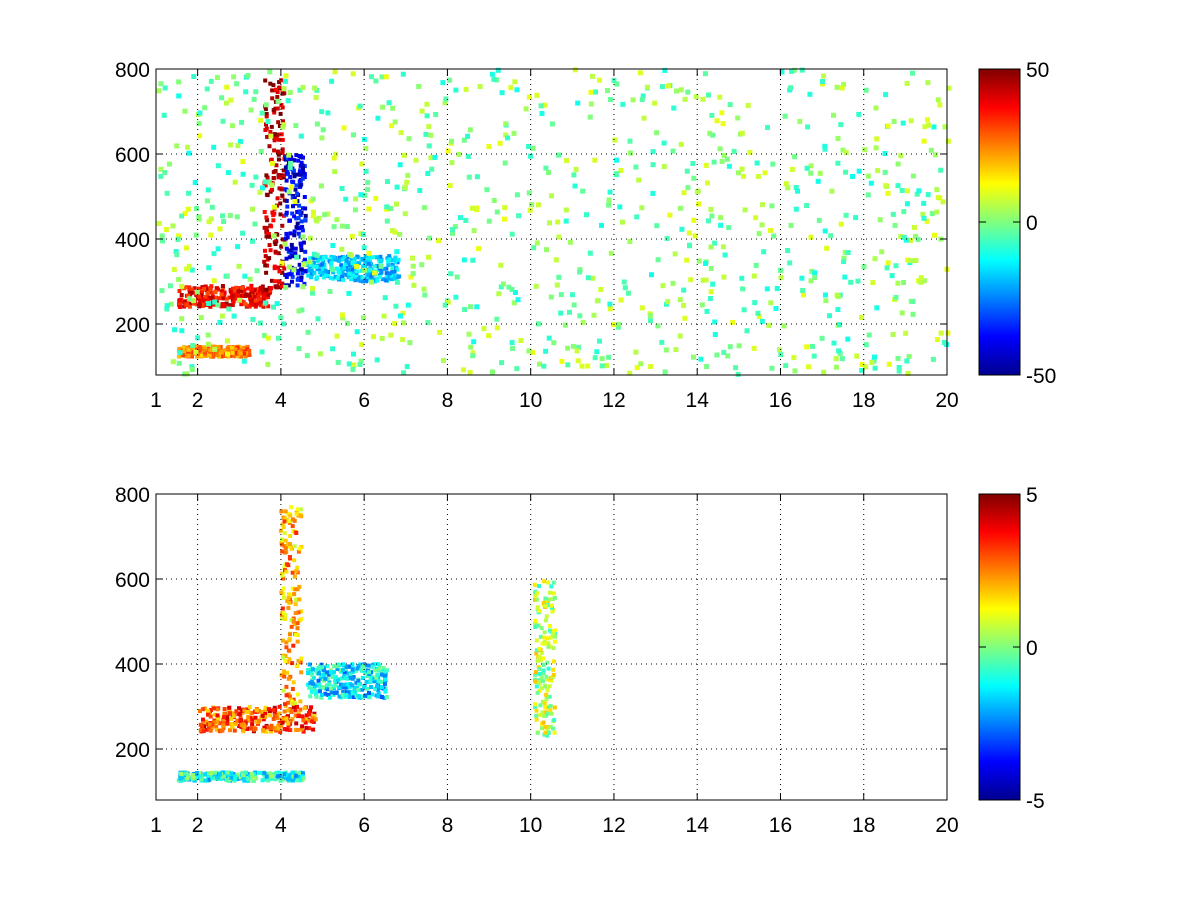  What do you see at coordinates (1041, 376) in the screenshot?
I see `colorbar-tick-label: -50` at bounding box center [1041, 376].